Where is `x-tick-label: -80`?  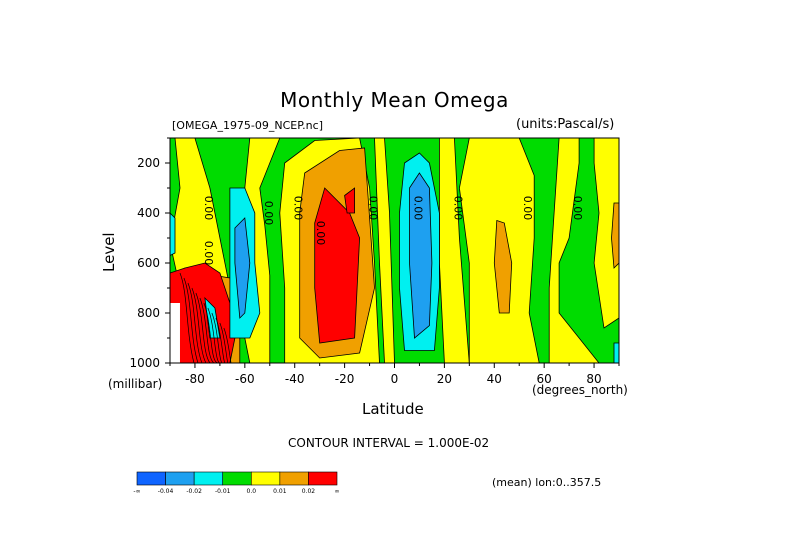
x-tick-label: -80 is located at coordinates (195, 379).